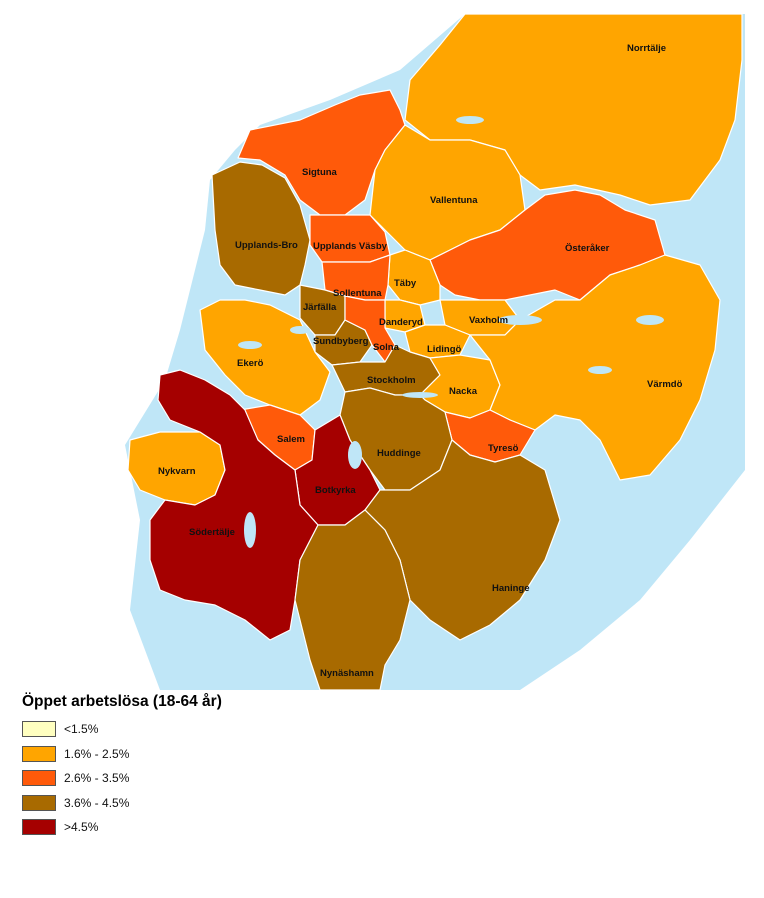 The height and width of the screenshot is (898, 764). Describe the element at coordinates (187, 729) in the screenshot. I see `legend-item: <1.5%` at that location.